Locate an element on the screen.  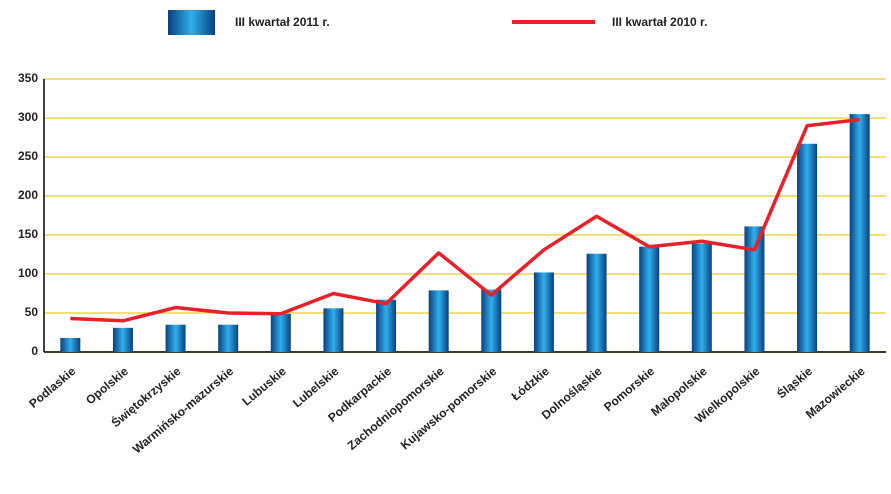
x-tick-label: Lubuskie is located at coordinates (264, 386).